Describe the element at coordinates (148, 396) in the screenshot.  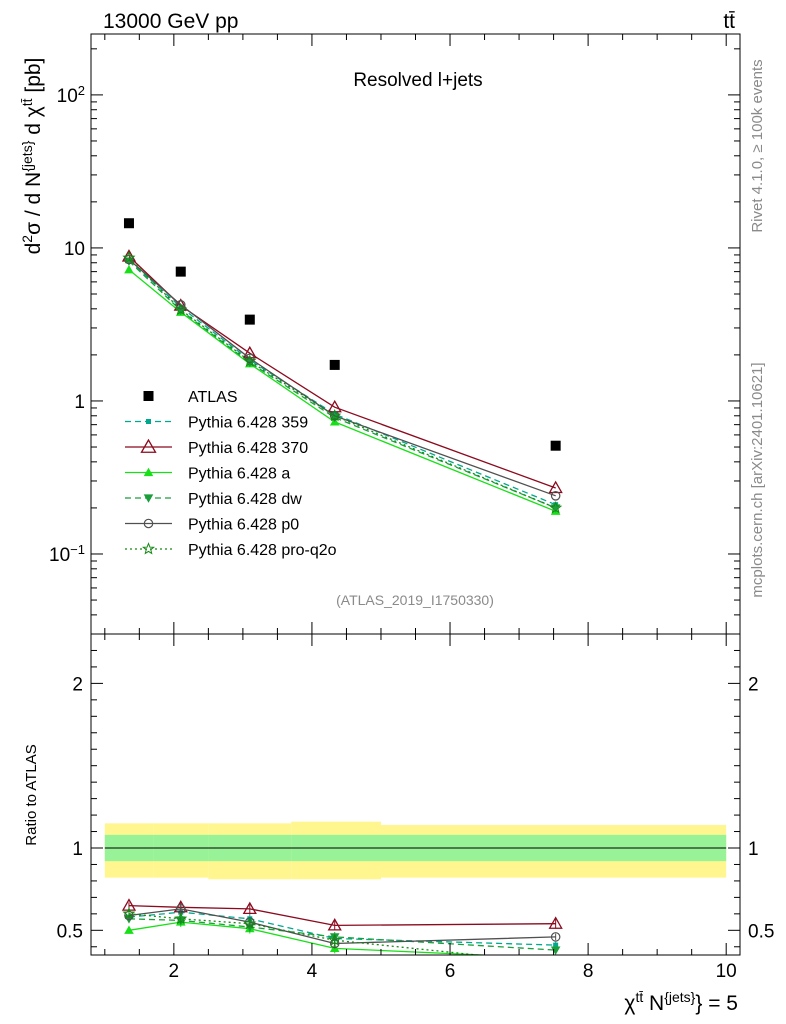
I see `legend-marker-atlas` at that location.